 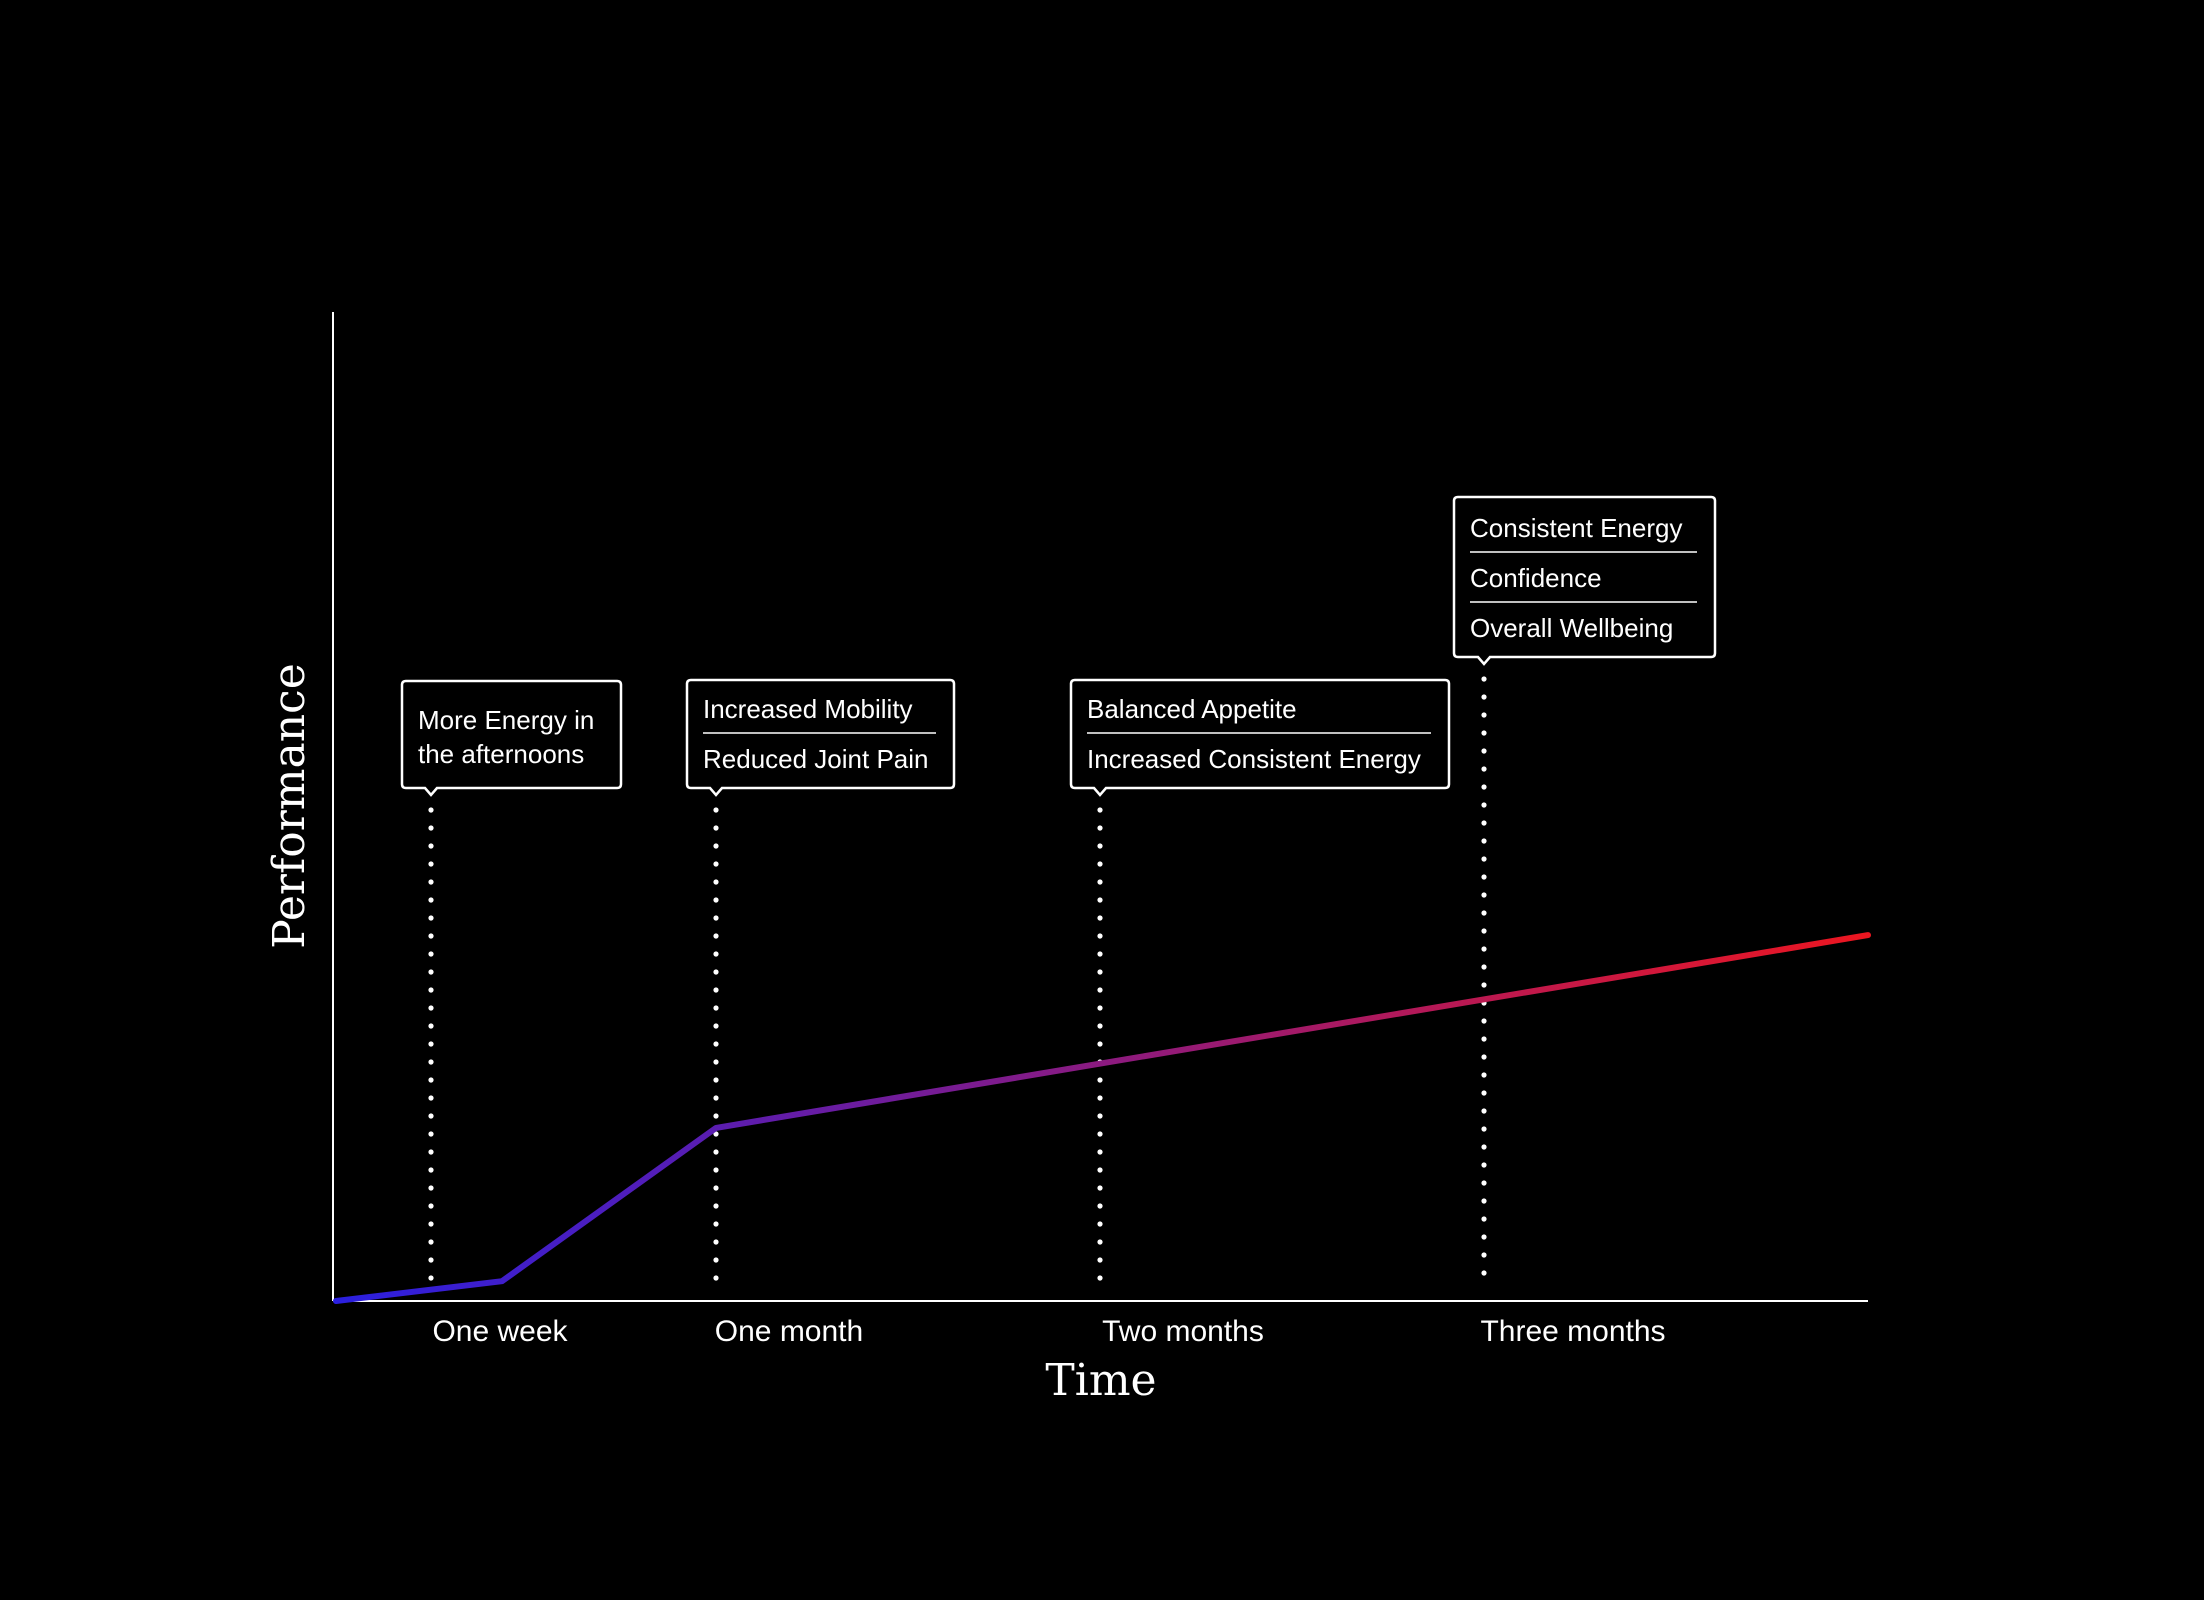 I want to click on x-tick-labels: One week One month Two months Three months, so click(x=1048, y=1331).